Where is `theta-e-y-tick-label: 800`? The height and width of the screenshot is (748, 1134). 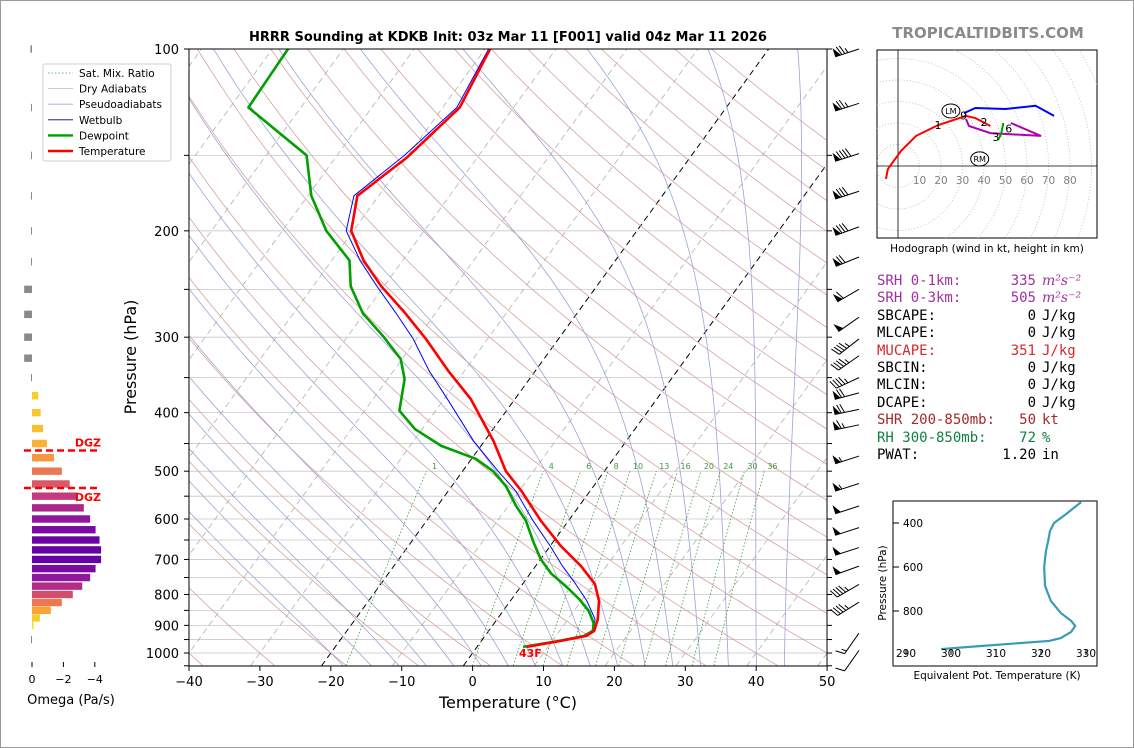 theta-e-y-tick-label: 800 is located at coordinates (913, 612).